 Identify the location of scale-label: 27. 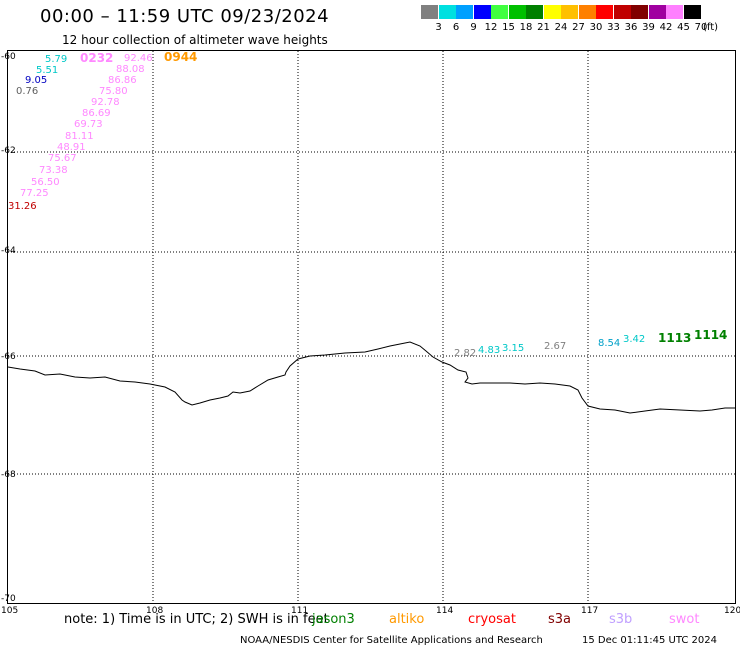
(578, 27).